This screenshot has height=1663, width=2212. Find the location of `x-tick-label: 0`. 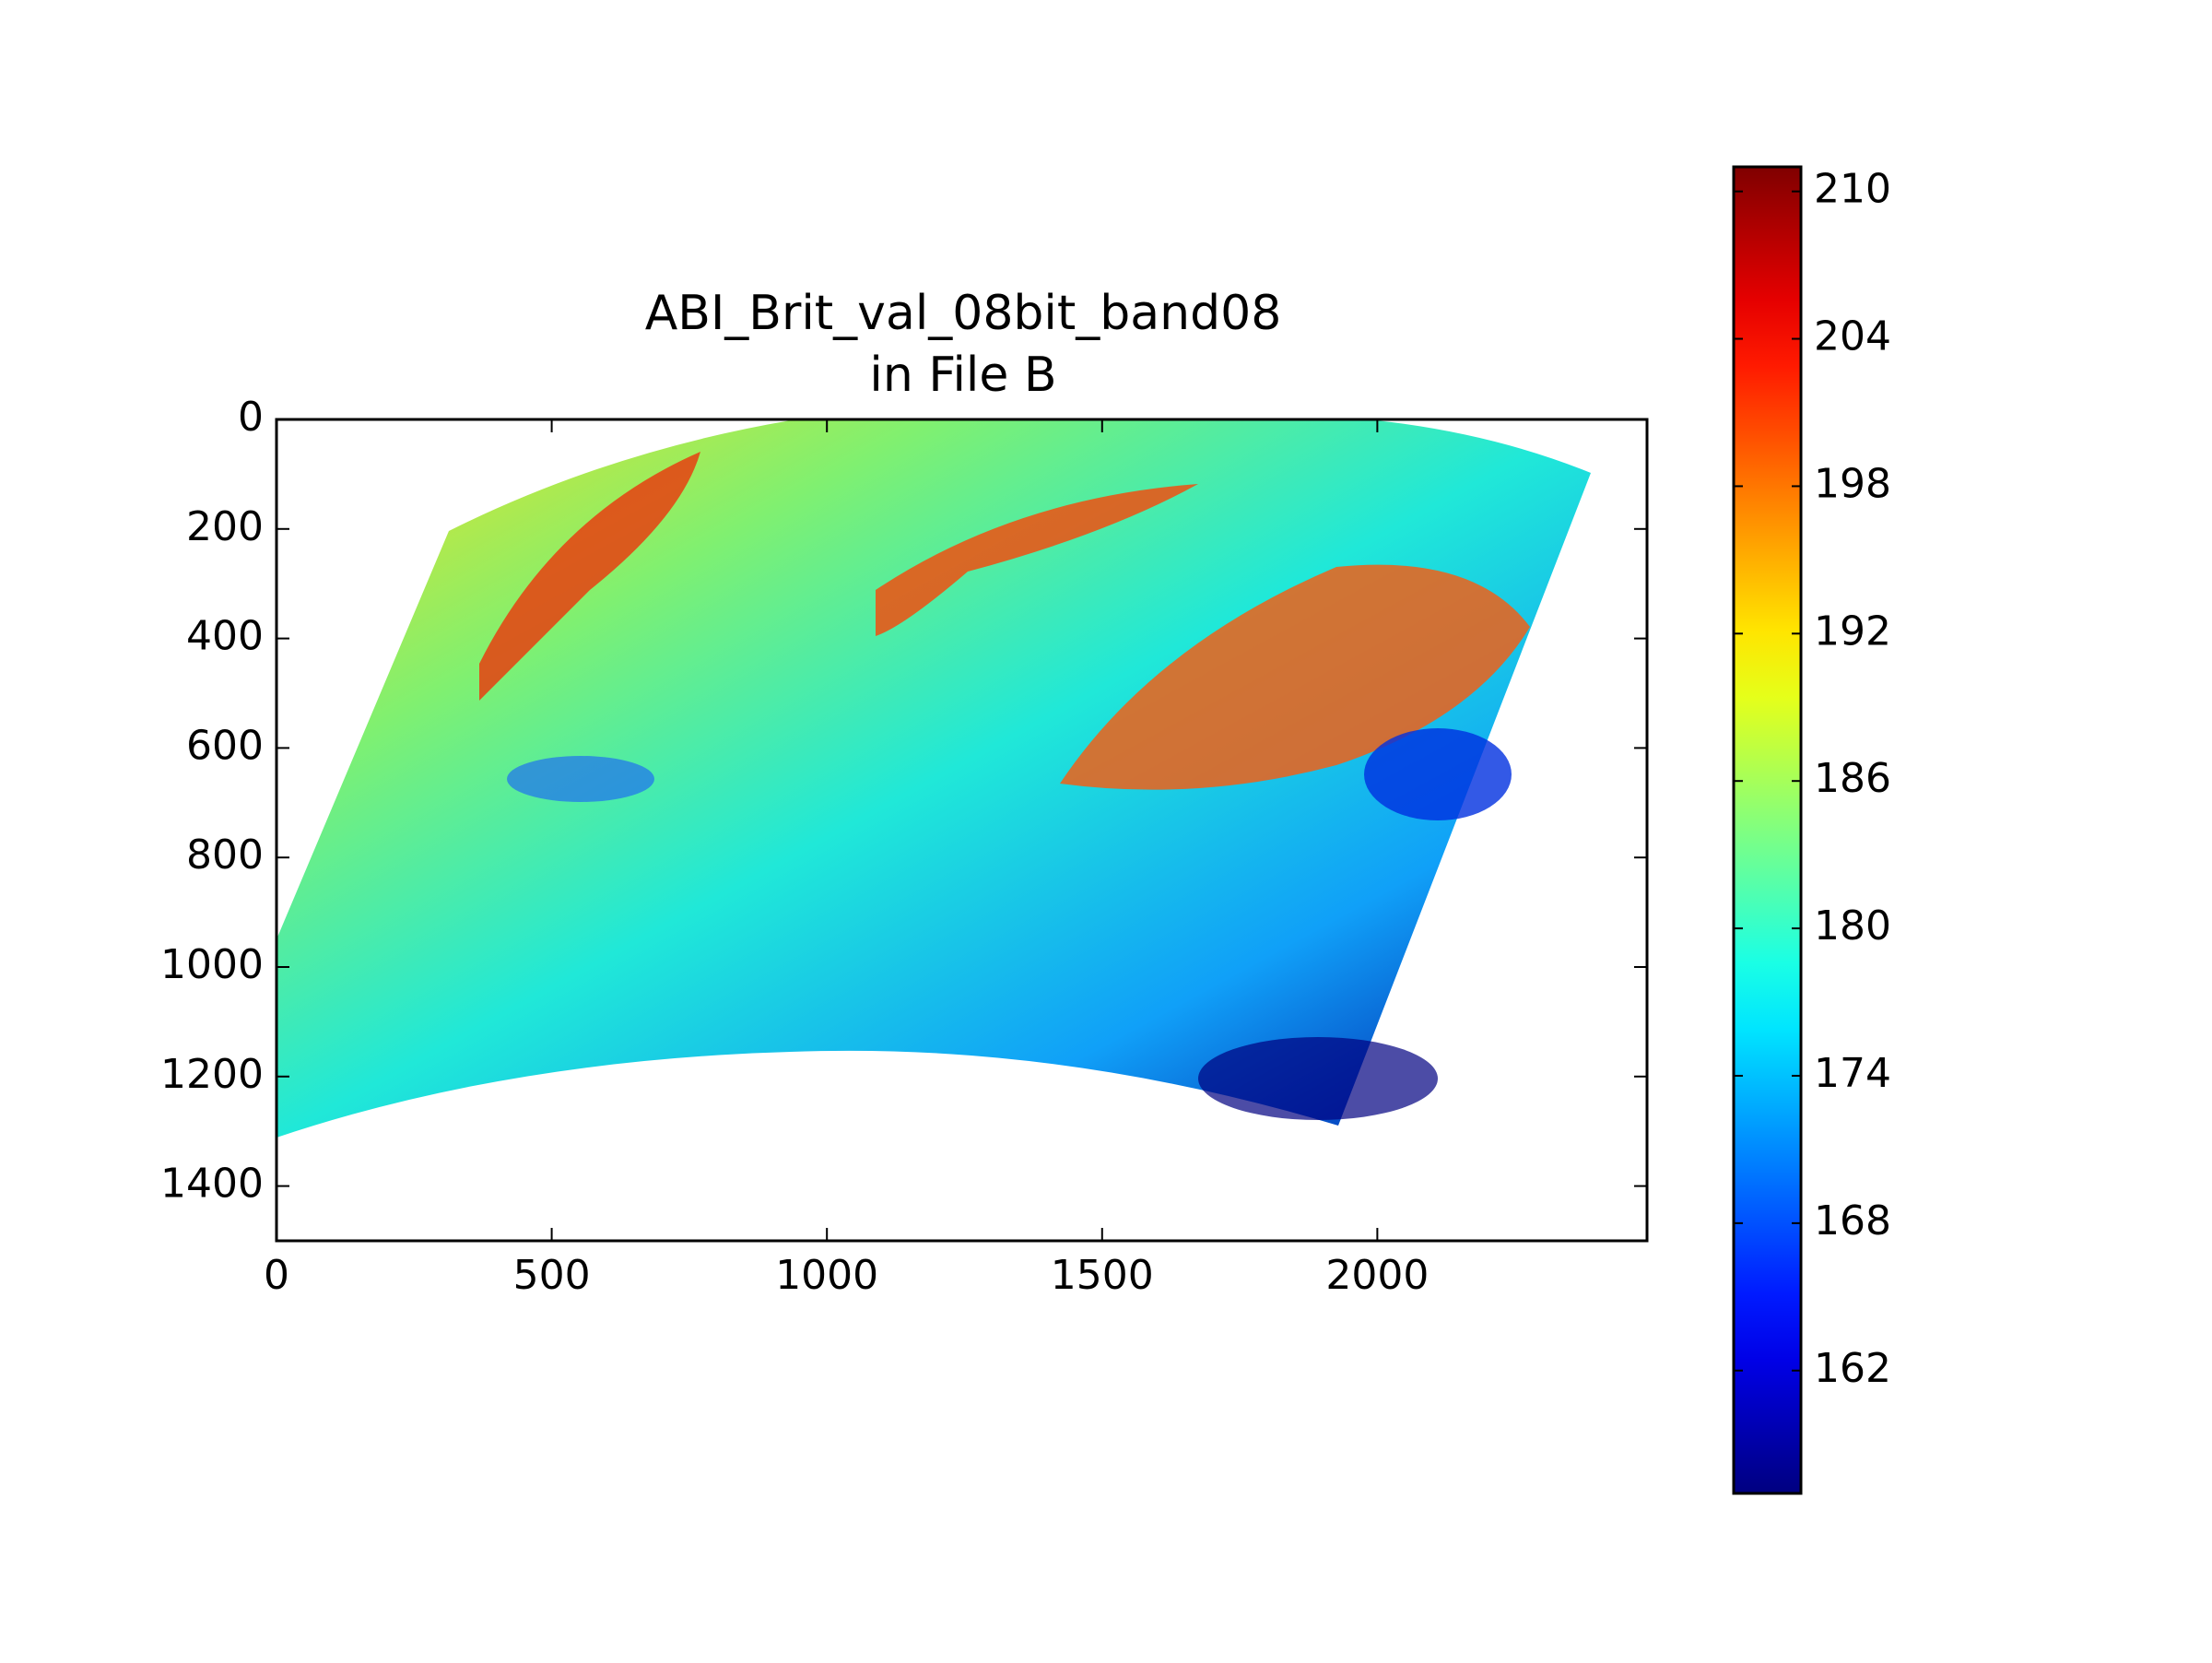

x-tick-label: 0 is located at coordinates (276, 1275).